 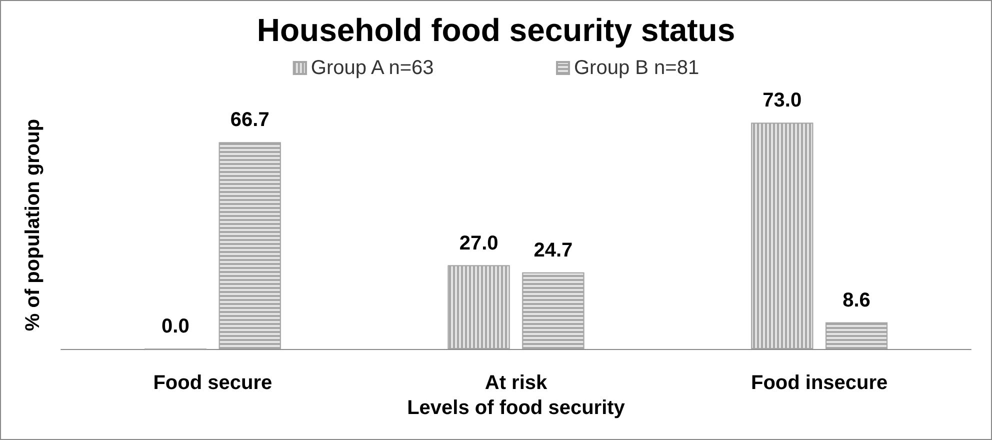 What do you see at coordinates (516, 383) in the screenshot?
I see `x-tick-label: At risk` at bounding box center [516, 383].